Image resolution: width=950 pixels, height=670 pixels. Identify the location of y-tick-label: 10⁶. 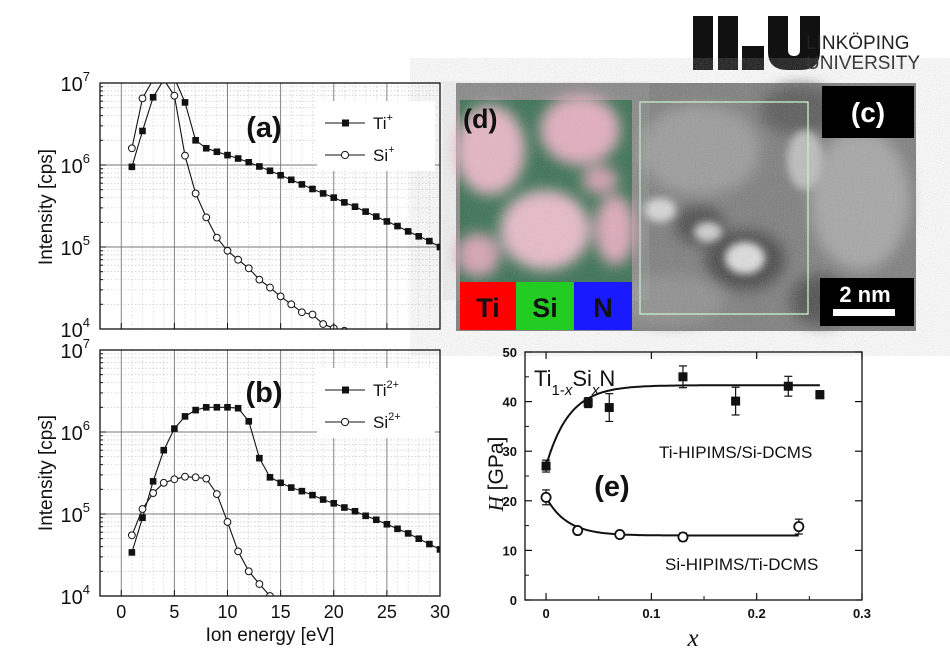
(75, 431).